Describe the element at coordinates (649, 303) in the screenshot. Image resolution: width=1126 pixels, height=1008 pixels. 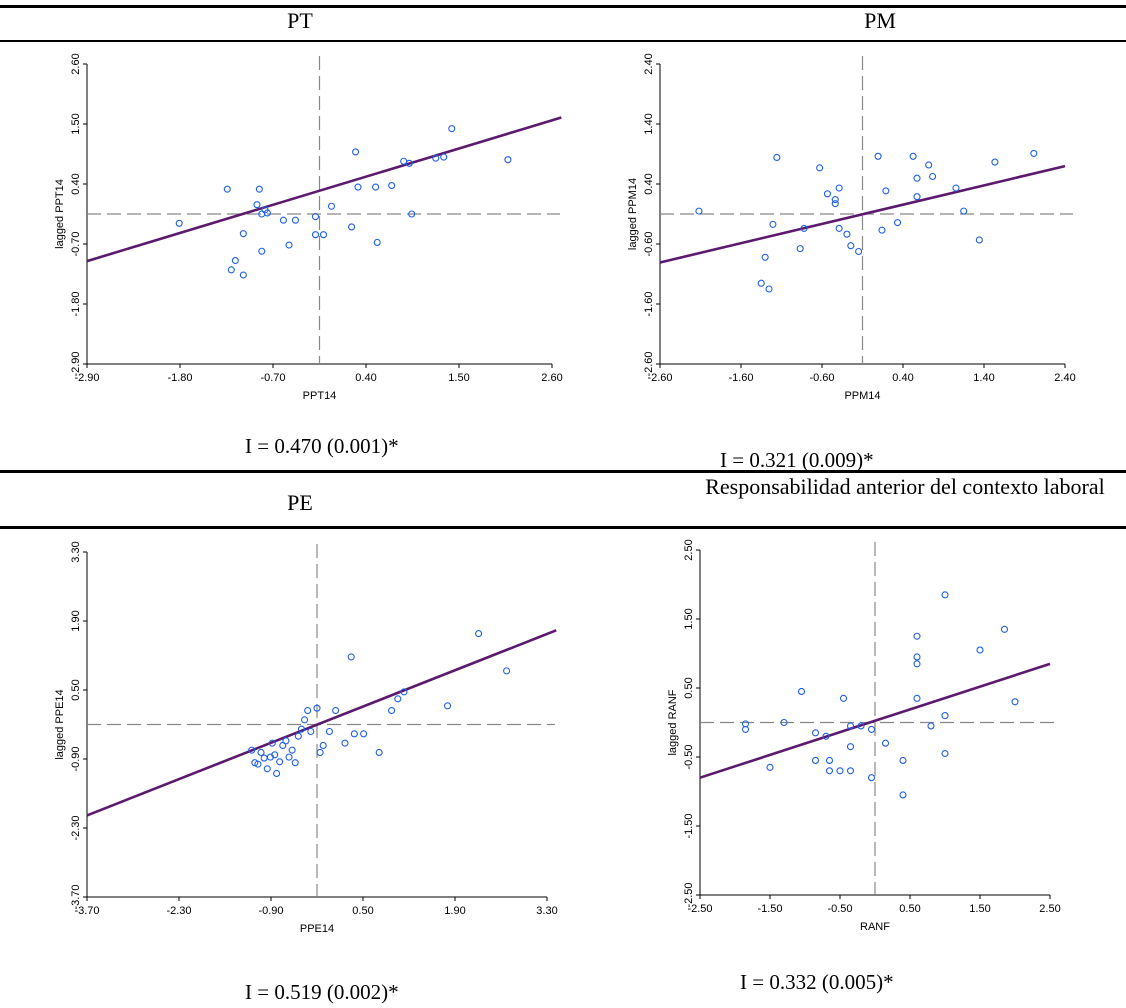
I see `y-tick-label: -1.60` at that location.